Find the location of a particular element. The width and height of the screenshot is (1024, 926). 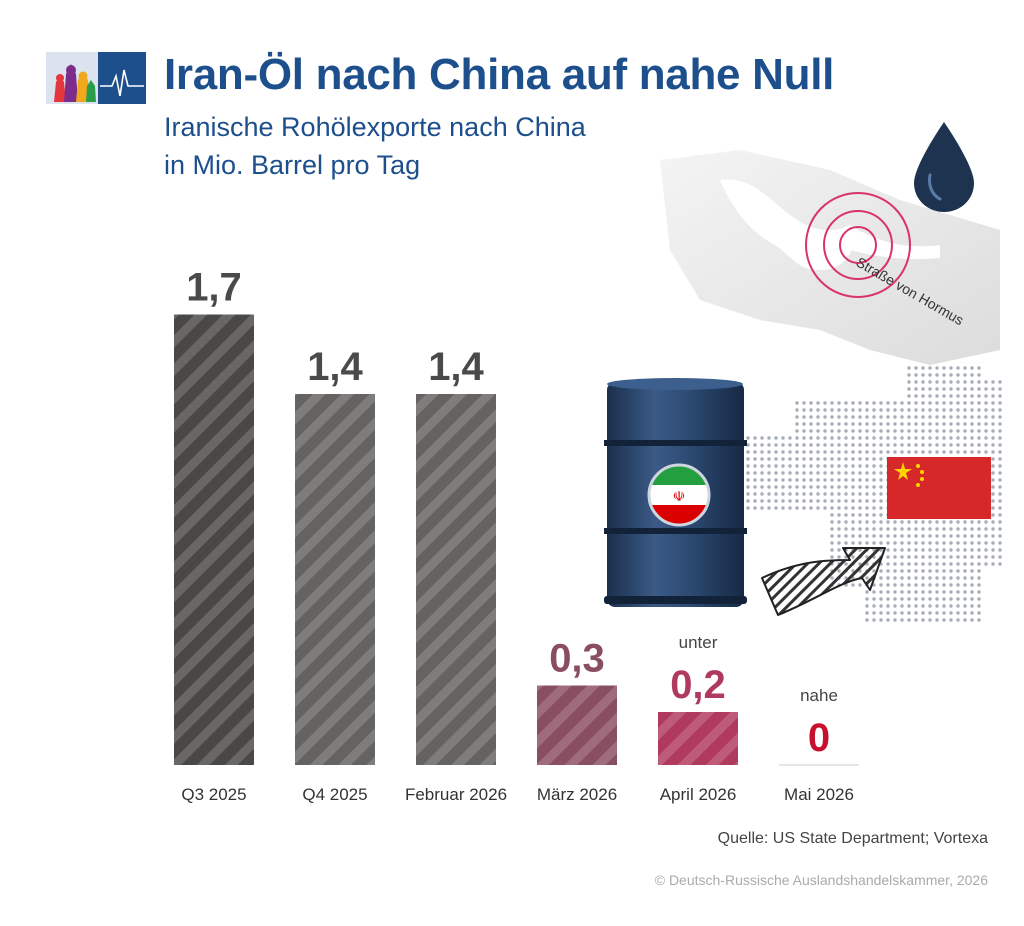

category-label-2: Februar 2026 is located at coordinates (456, 794).